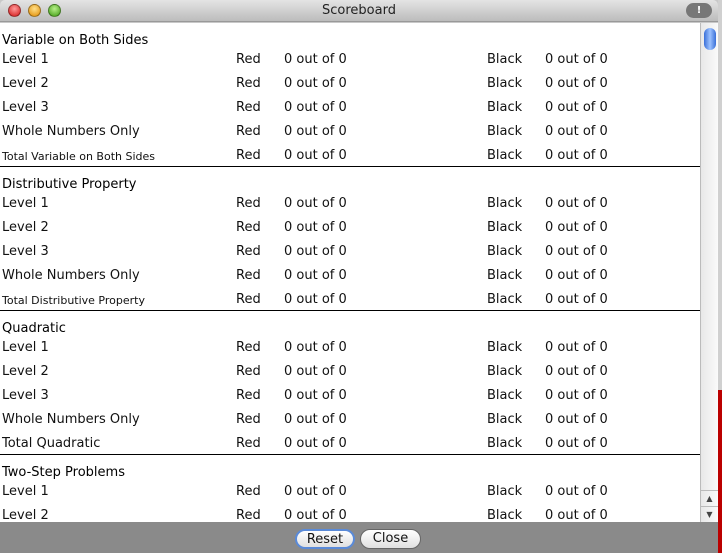 The width and height of the screenshot is (722, 553). Describe the element at coordinates (710, 39) in the screenshot. I see `scrollbar-thumb` at that location.